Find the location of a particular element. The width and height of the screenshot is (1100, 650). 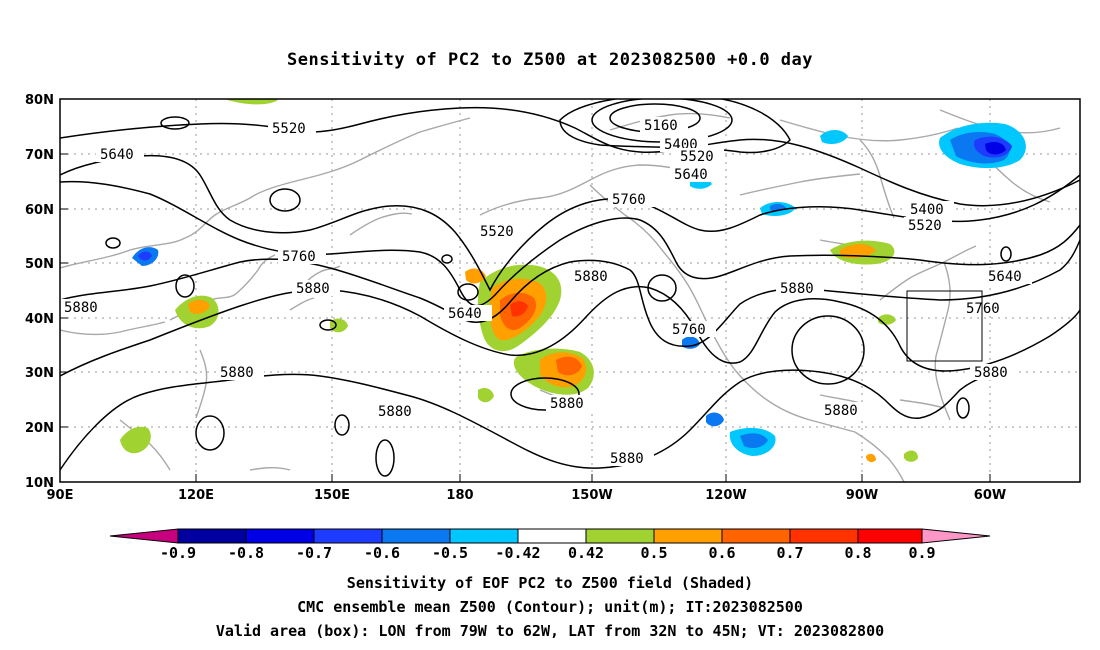

lat-axis: 80N 70N 60N 50N 40N 30N 20N 10N is located at coordinates (46, 292).